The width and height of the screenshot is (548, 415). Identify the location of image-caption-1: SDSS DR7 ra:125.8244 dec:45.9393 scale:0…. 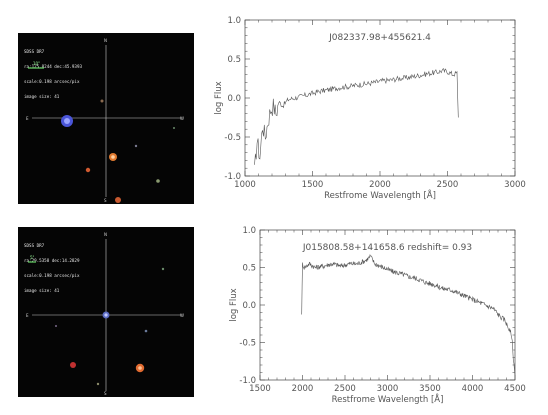
(53, 74).